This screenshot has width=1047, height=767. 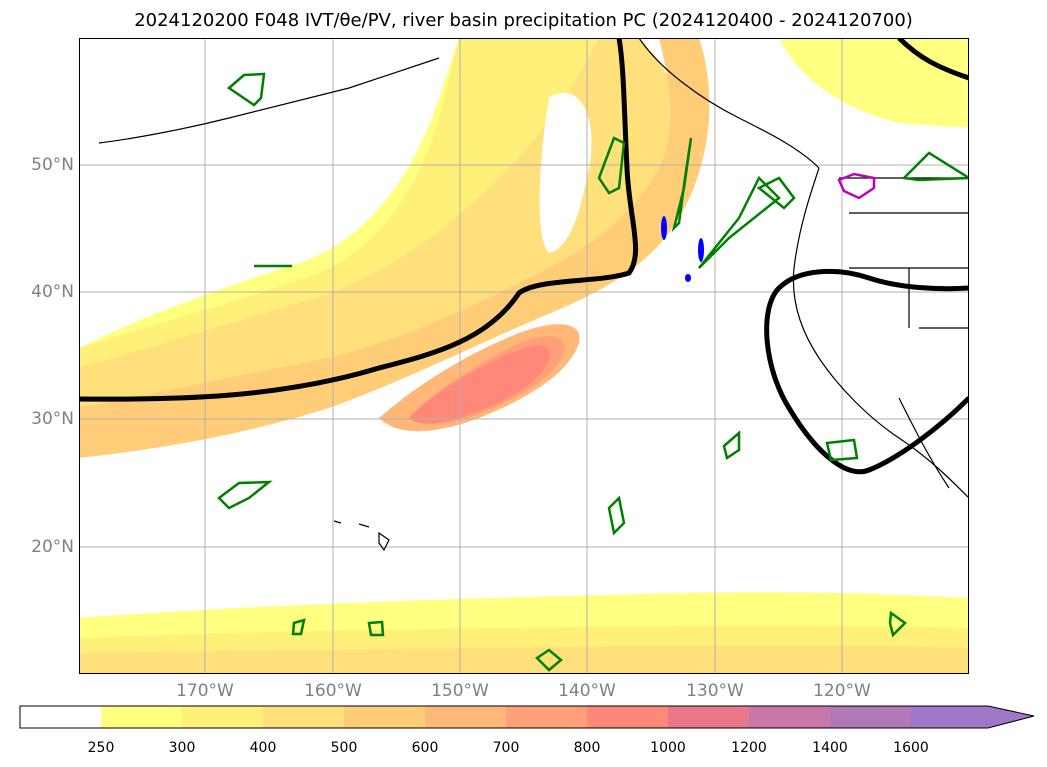 What do you see at coordinates (587, 691) in the screenshot?
I see `lon-label-140w: 140°W` at bounding box center [587, 691].